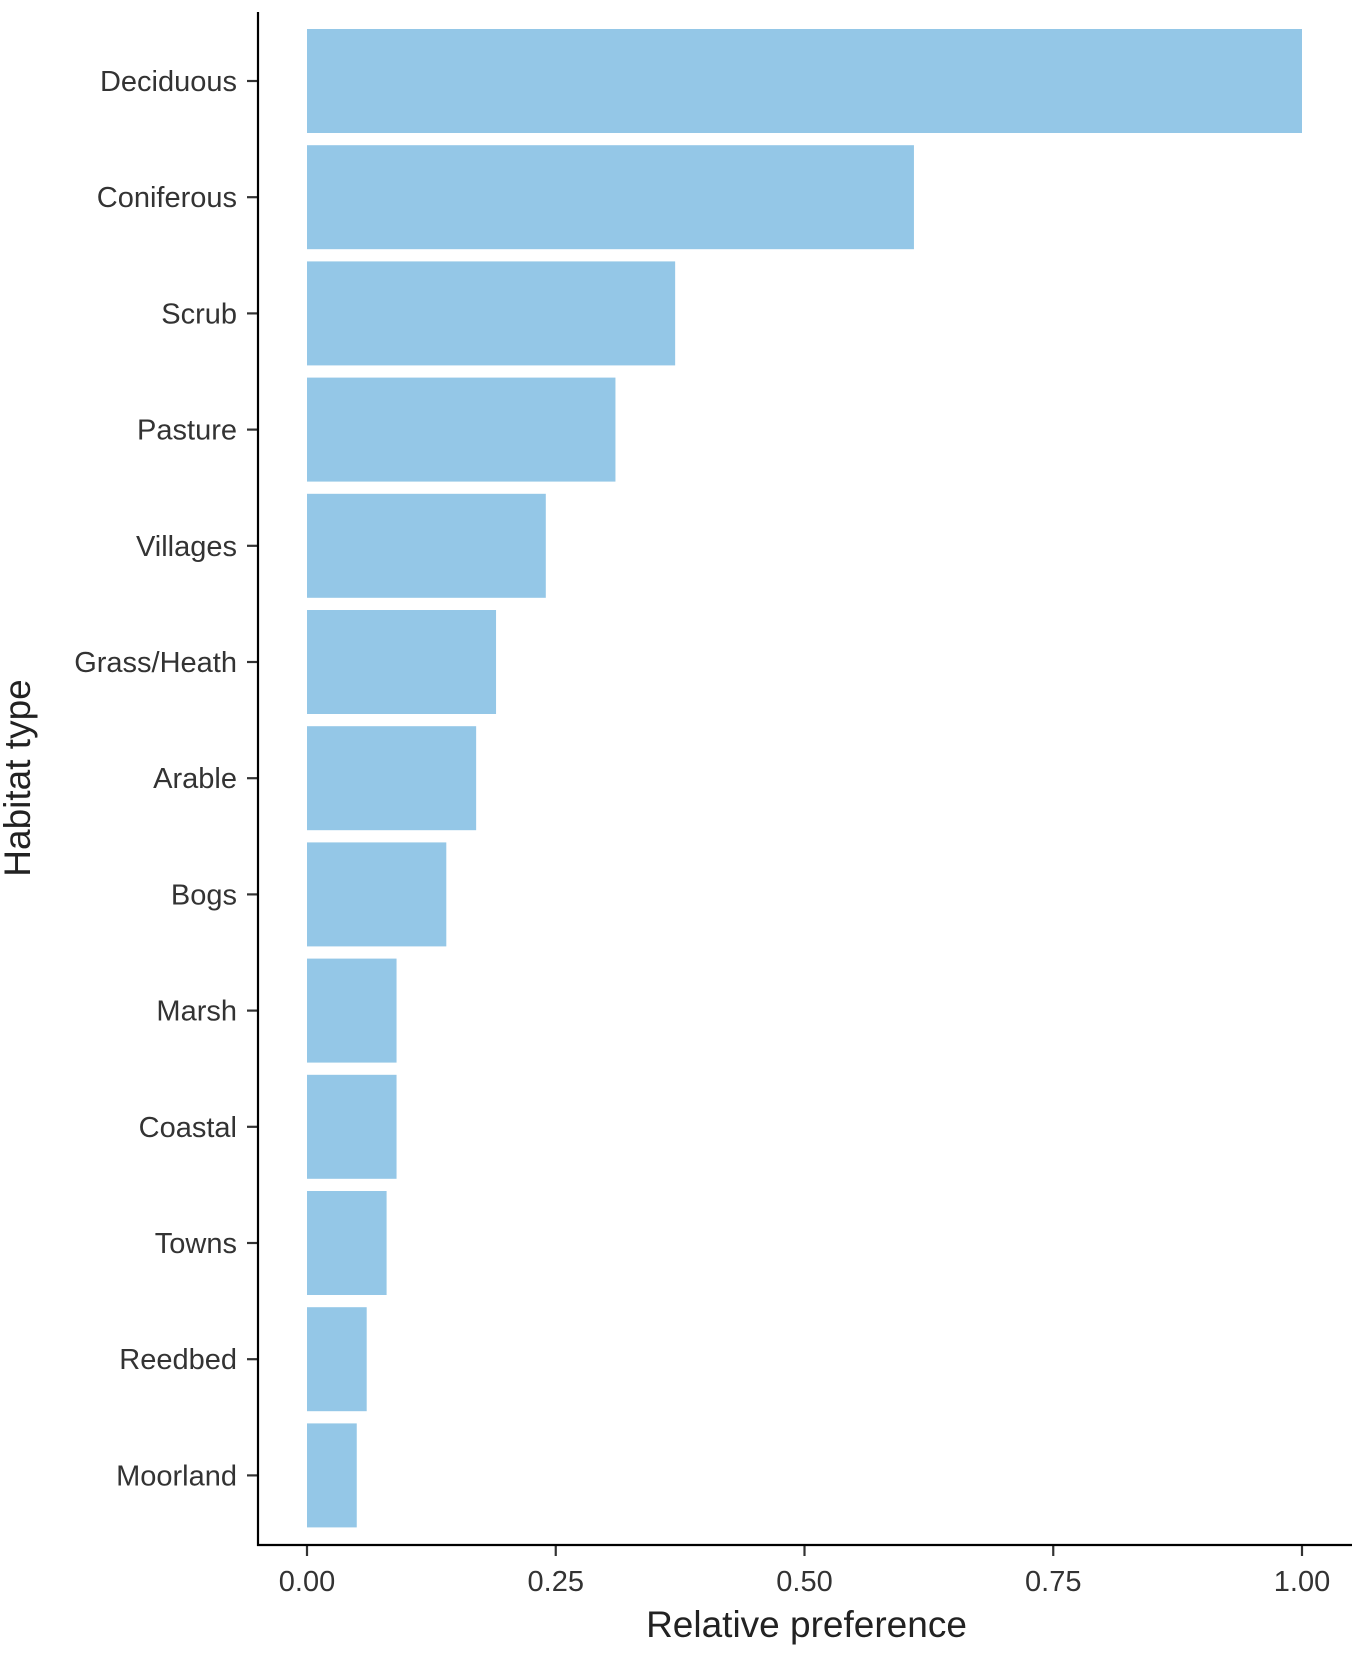 Image resolution: width=1358 pixels, height=1653 pixels. What do you see at coordinates (347, 1243) in the screenshot?
I see `bar-towns` at bounding box center [347, 1243].